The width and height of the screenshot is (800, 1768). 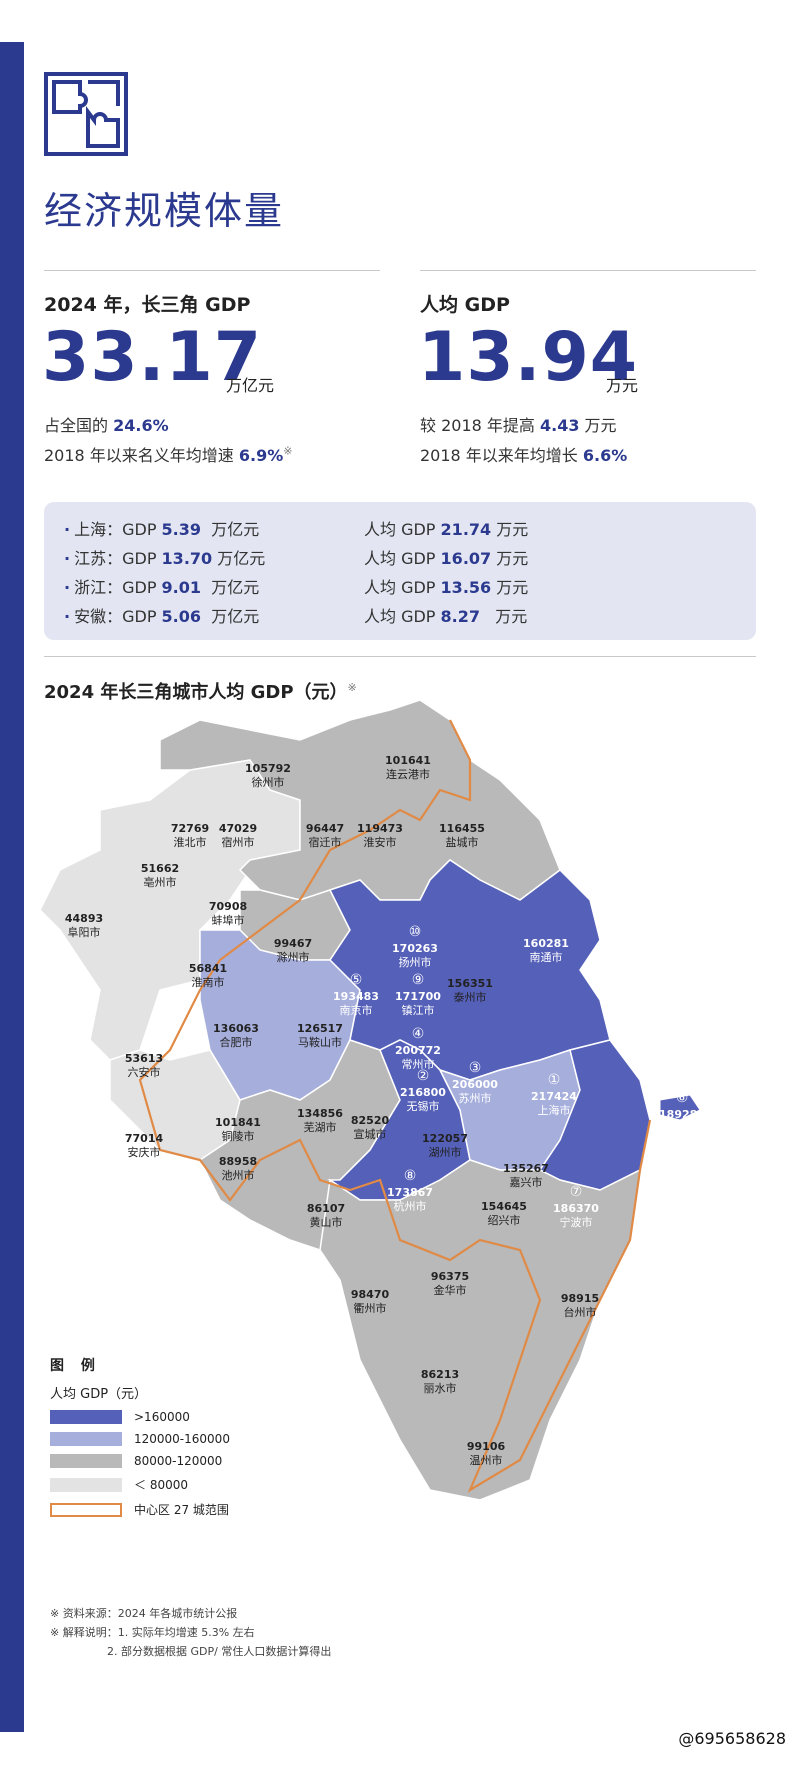 I want to click on city-name: 芜湖市, so click(x=320, y=1127).